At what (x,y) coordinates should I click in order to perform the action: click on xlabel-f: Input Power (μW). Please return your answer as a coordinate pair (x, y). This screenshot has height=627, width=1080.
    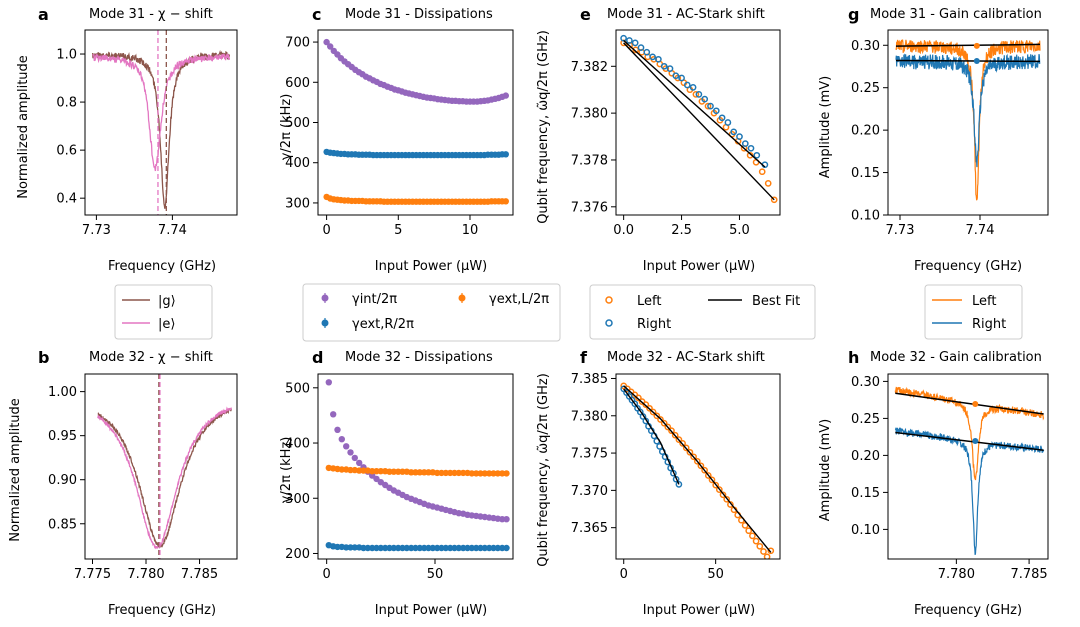
    Looking at the image, I should click on (699, 610).